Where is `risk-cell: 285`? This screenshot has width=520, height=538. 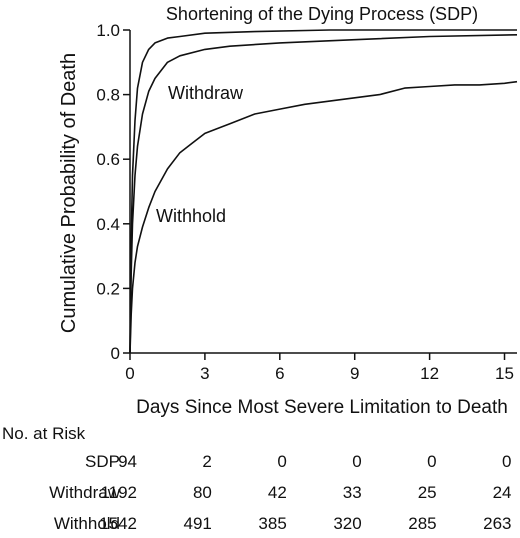 risk-cell: 285 is located at coordinates (422, 523).